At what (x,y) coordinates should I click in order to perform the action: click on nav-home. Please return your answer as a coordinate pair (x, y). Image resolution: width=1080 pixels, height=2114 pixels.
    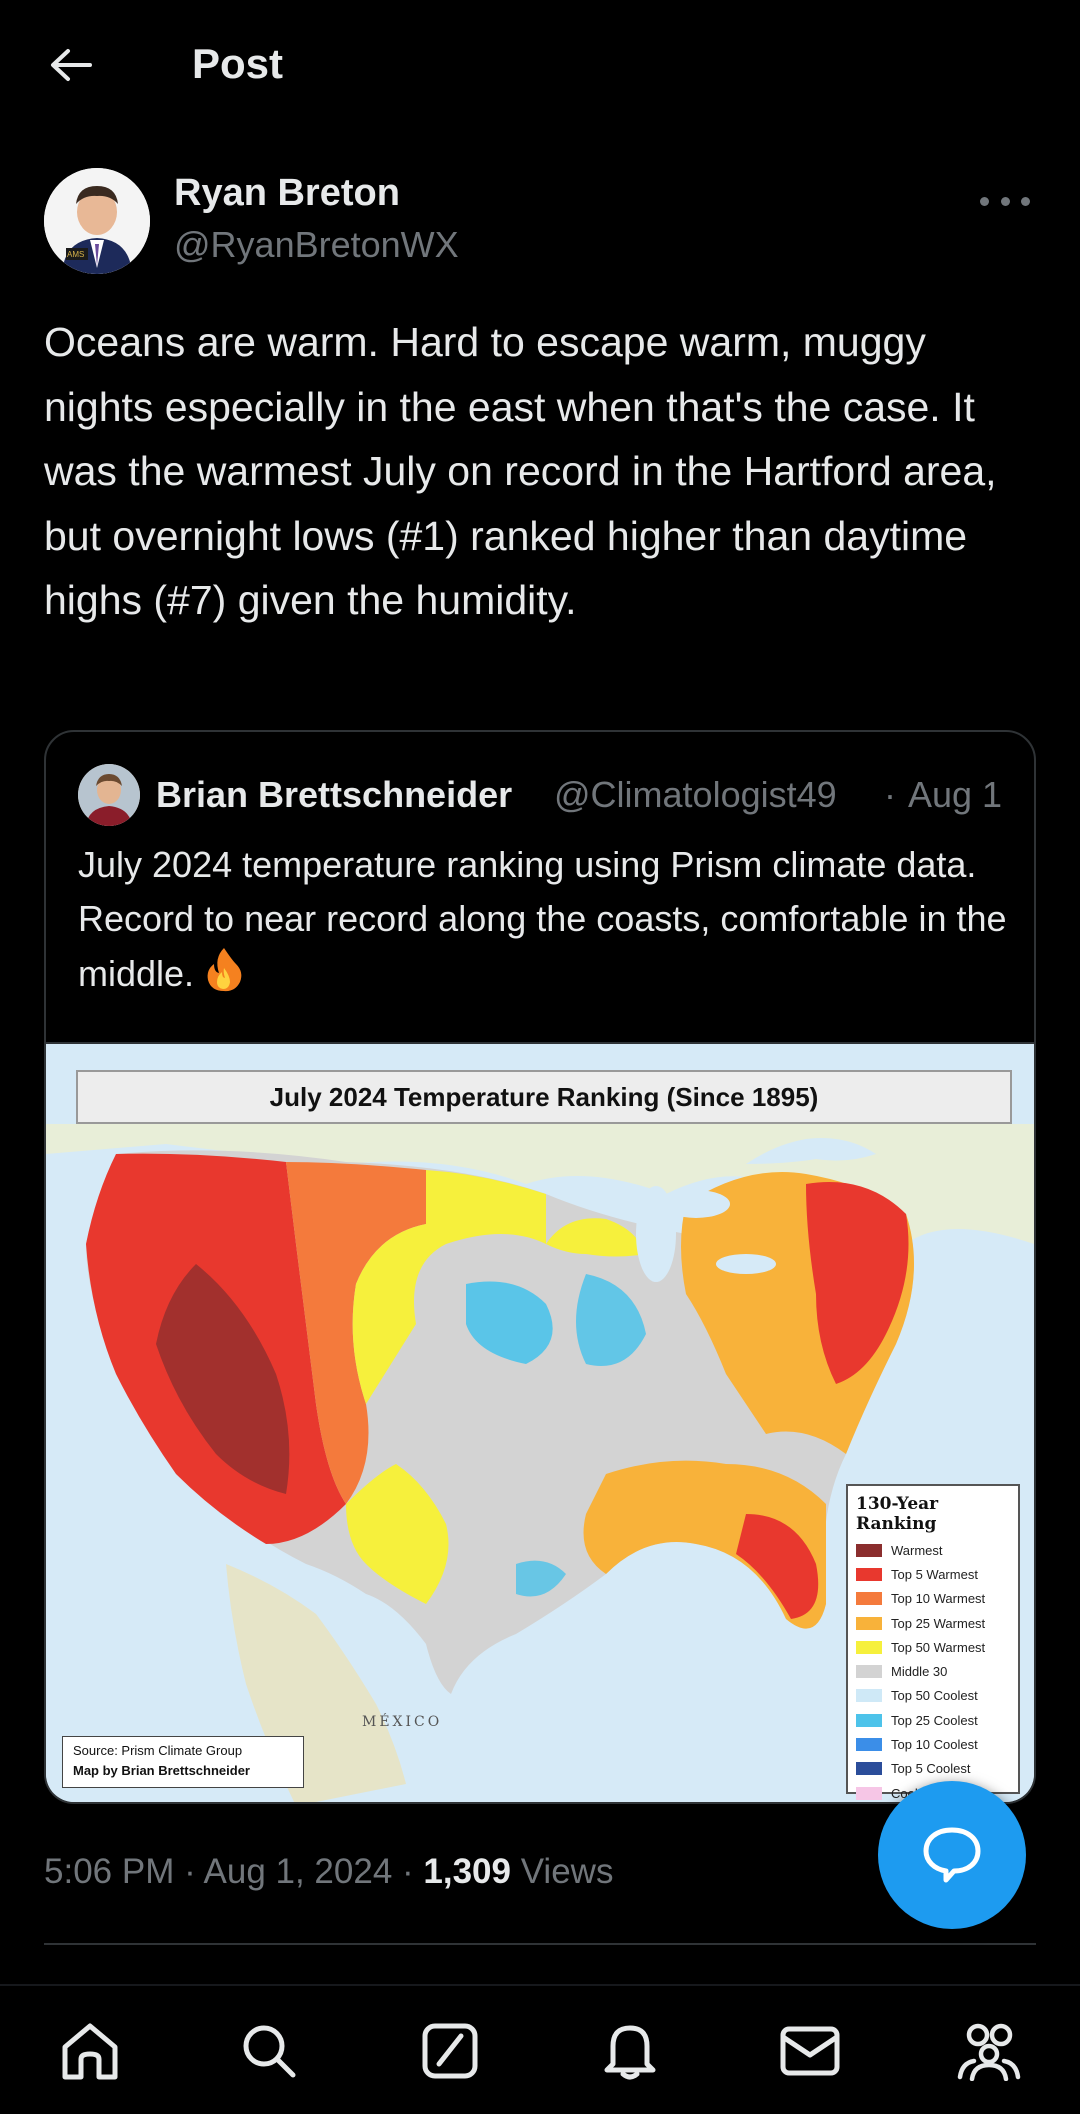
    Looking at the image, I should click on (90, 2051).